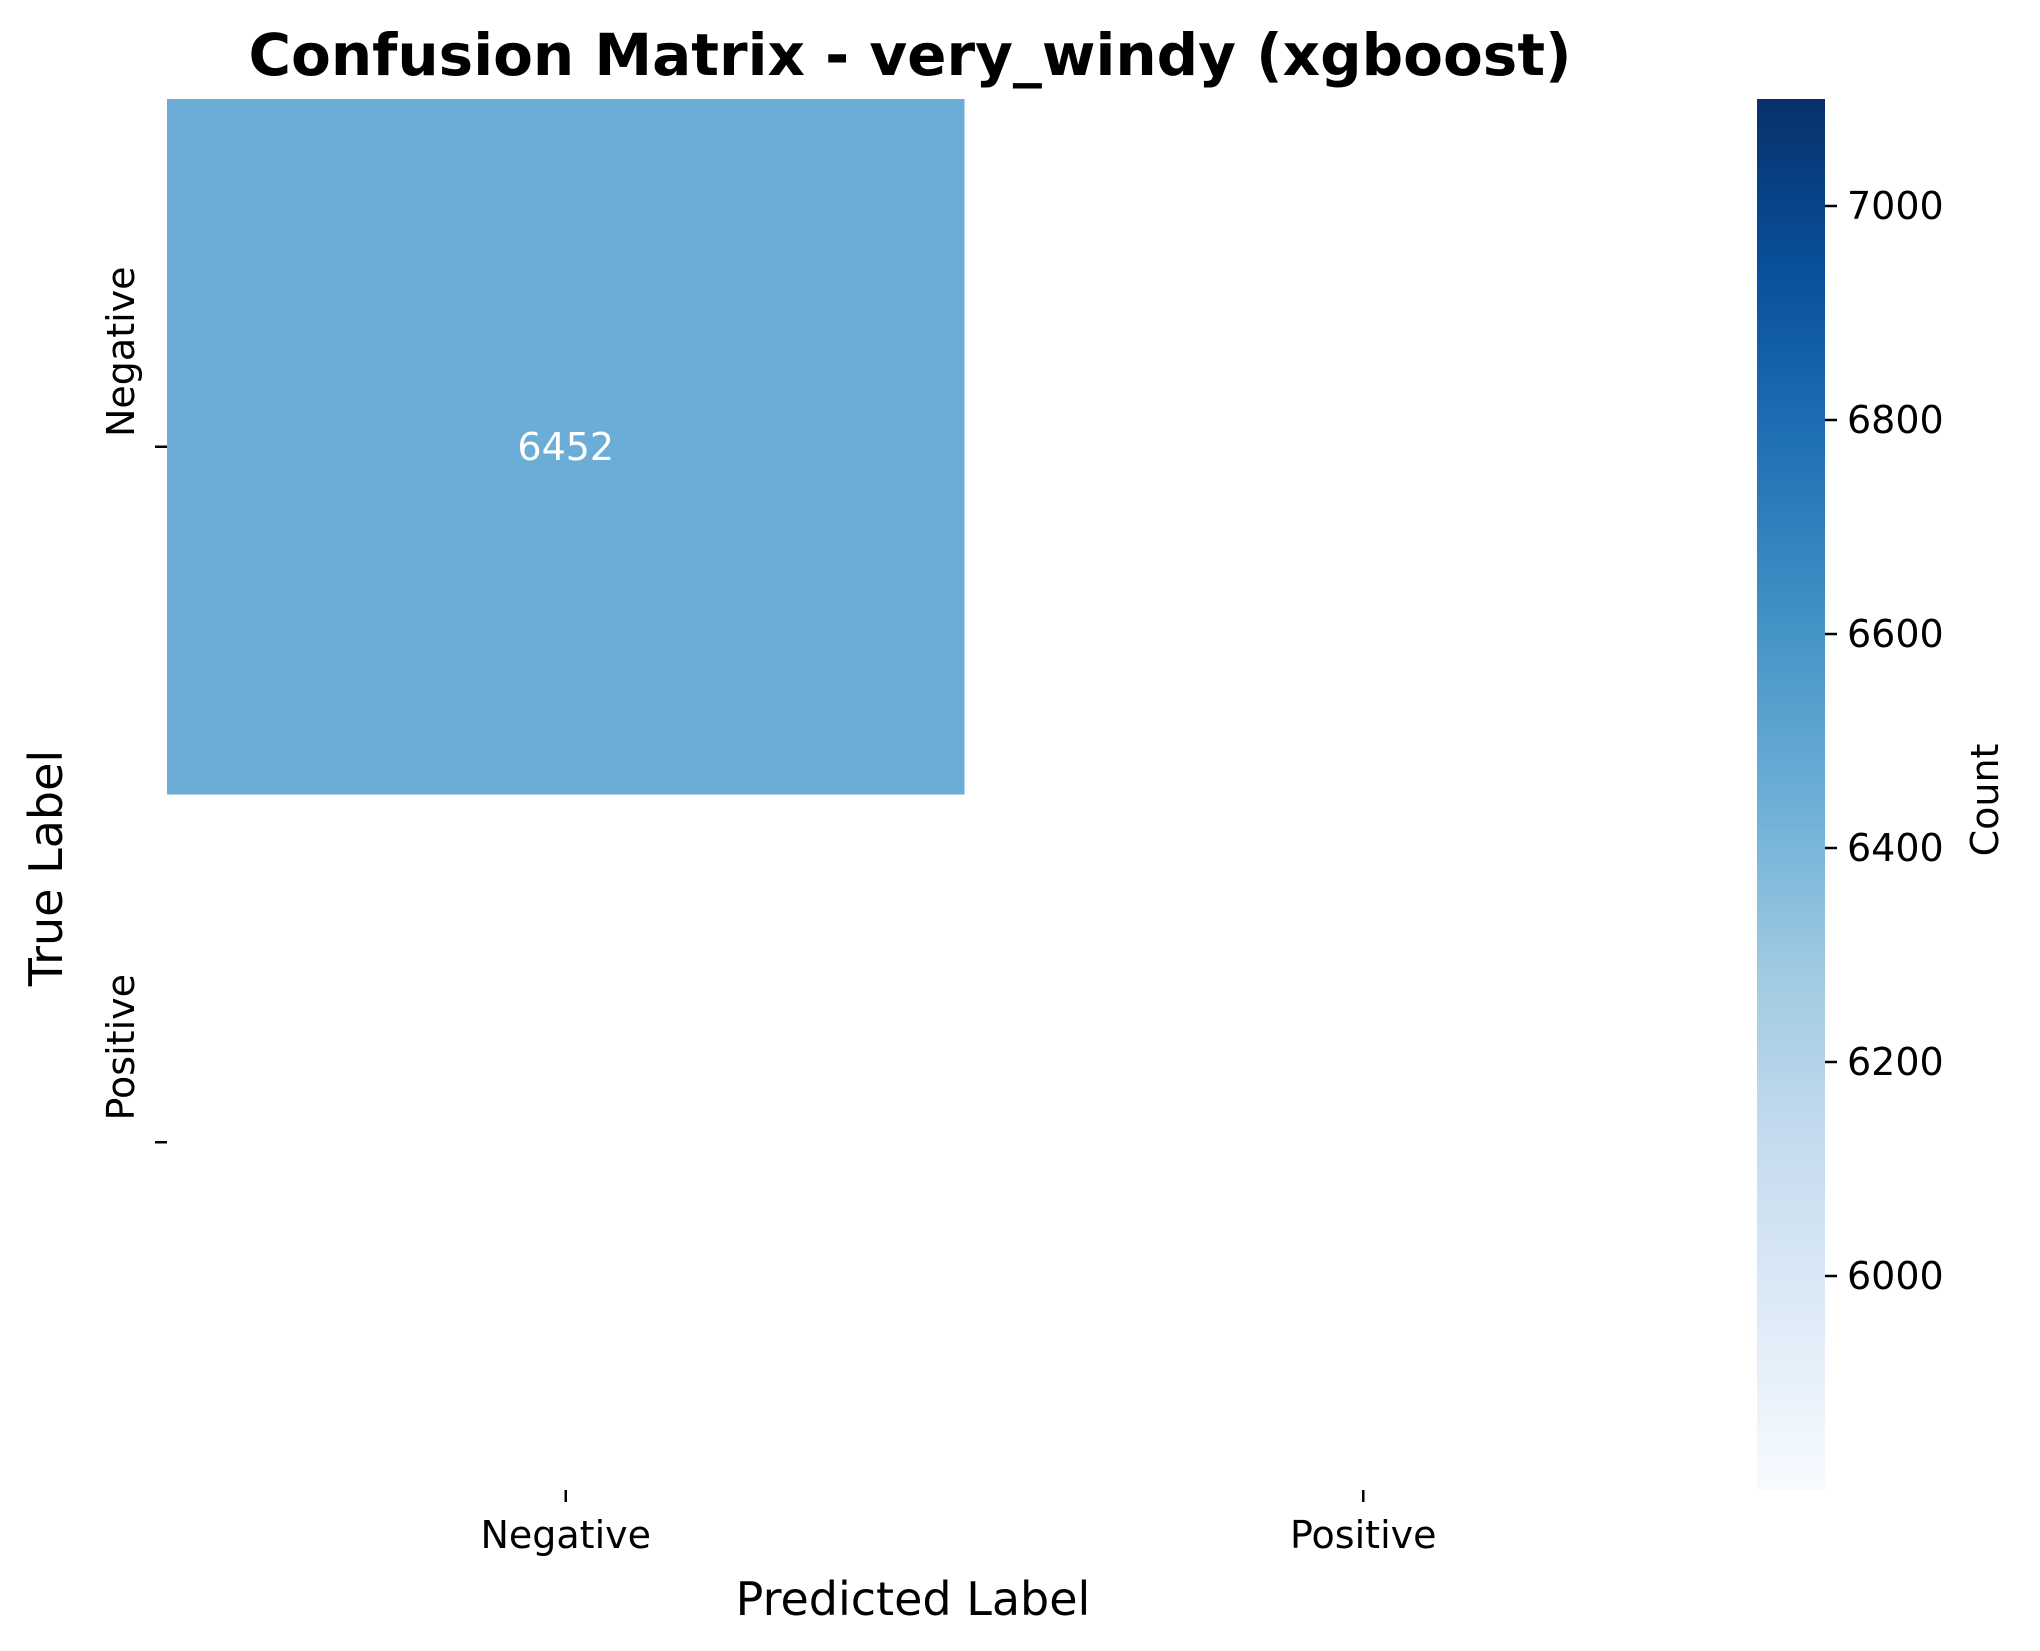 Image resolution: width=2040 pixels, height=1651 pixels. I want to click on colorbar-ticks: 6000 6200 6400 6600 6800 7000, so click(1884, 741).